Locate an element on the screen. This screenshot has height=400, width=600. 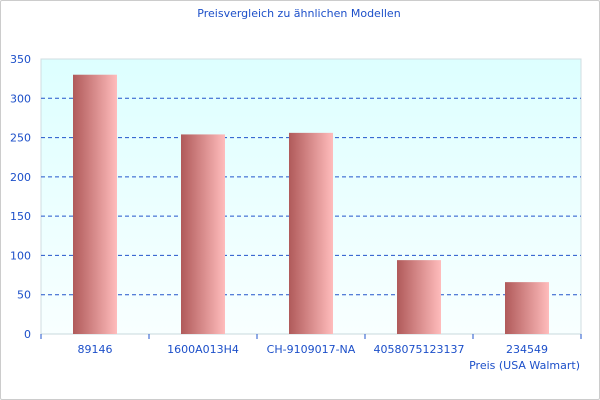
y-tick-label: 100 is located at coordinates (20, 255).